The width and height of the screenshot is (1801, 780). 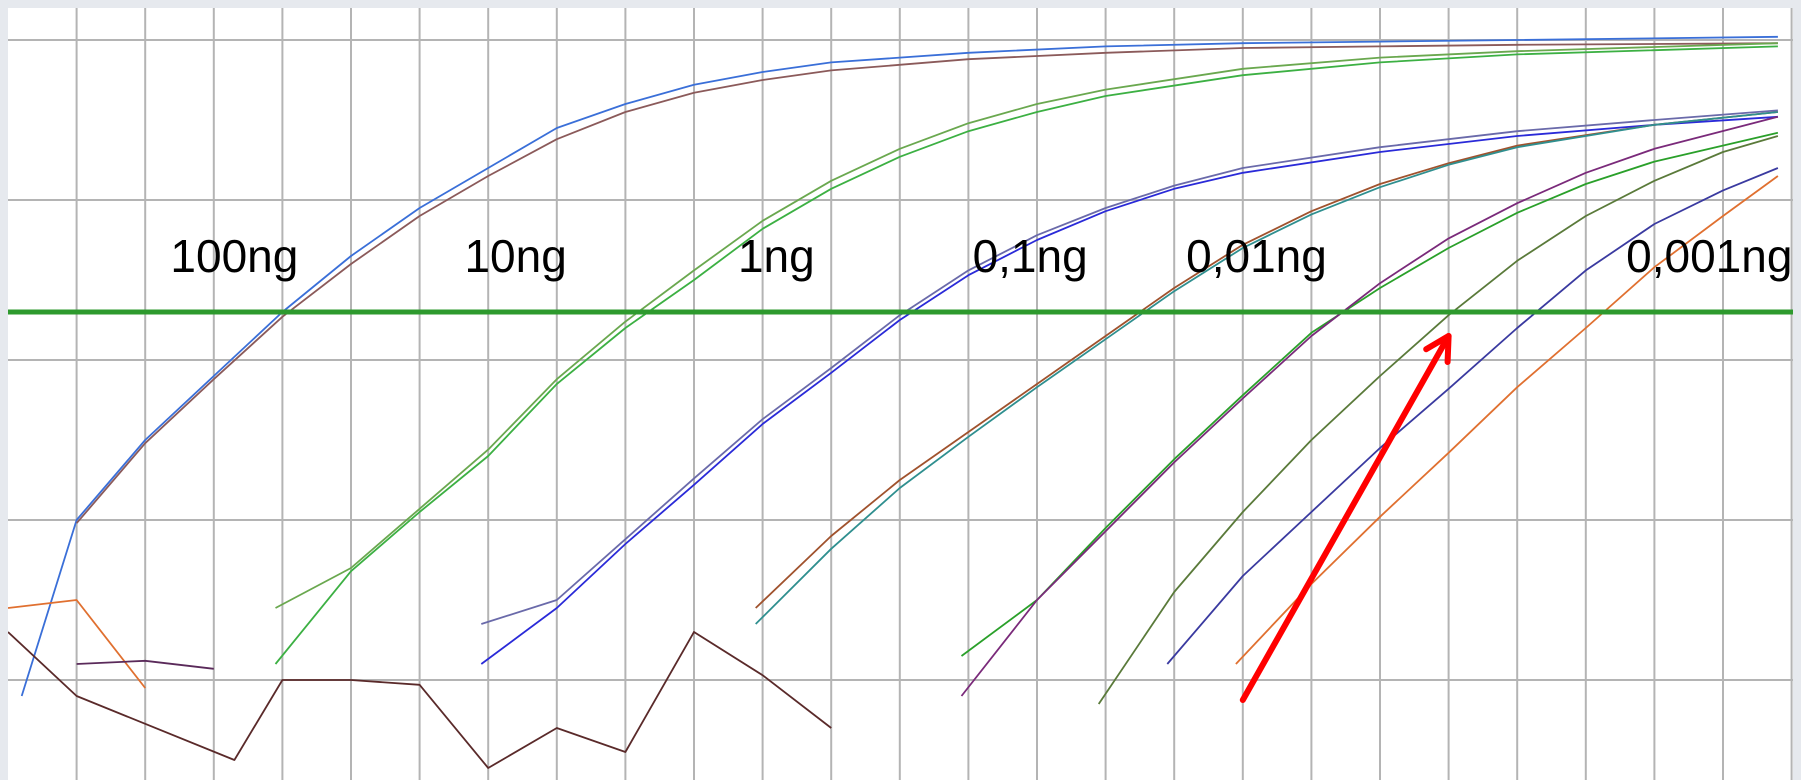 I want to click on annotation-labels: 100ng 10ng 1ng 0,1ng 0,01ng 0,001ng, so click(x=981, y=256).